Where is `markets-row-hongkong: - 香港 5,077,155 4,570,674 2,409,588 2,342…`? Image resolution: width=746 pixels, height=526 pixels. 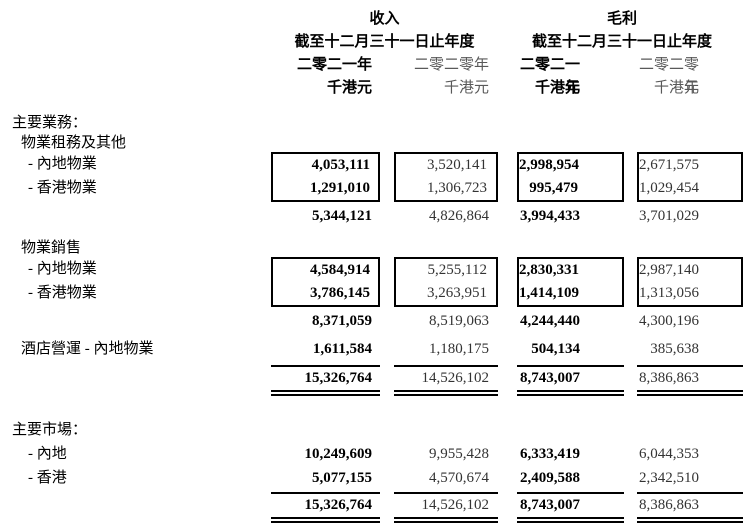 markets-row-hongkong: - 香港 5,077,155 4,570,674 2,409,588 2,342… is located at coordinates (373, 478).